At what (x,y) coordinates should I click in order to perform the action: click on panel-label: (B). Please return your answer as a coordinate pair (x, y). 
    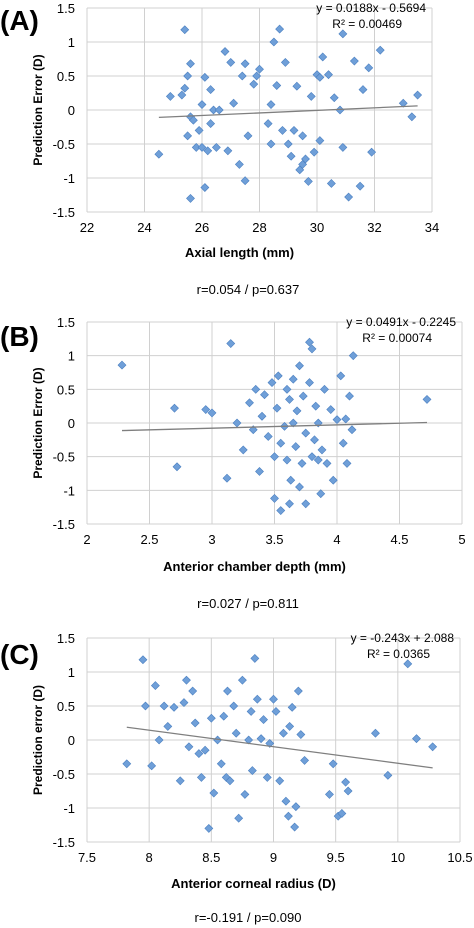
    Looking at the image, I should click on (19, 336).